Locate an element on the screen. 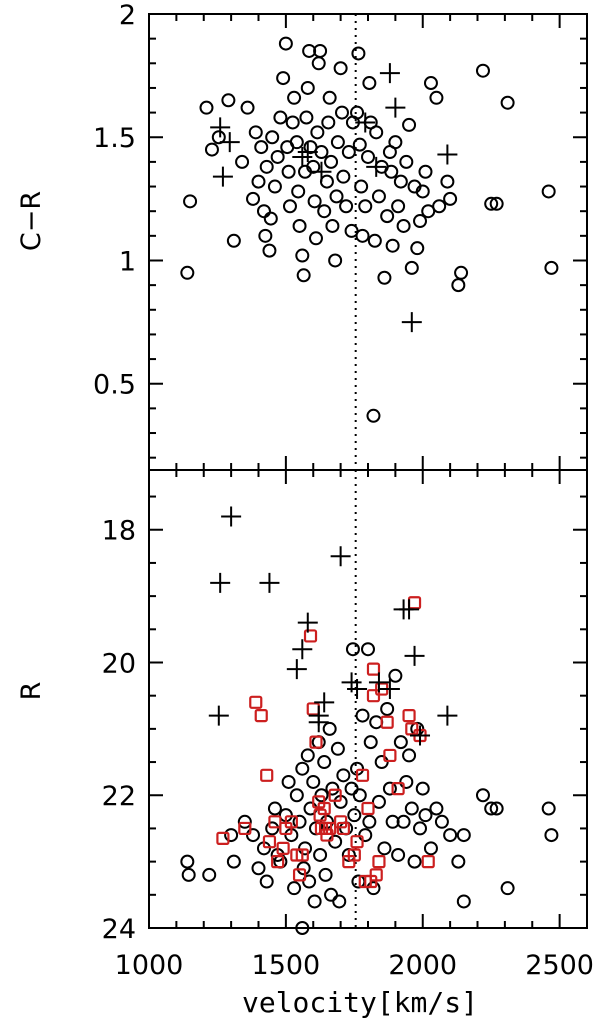 The image size is (600, 1023). y-tick-label: 20 is located at coordinates (119, 663).